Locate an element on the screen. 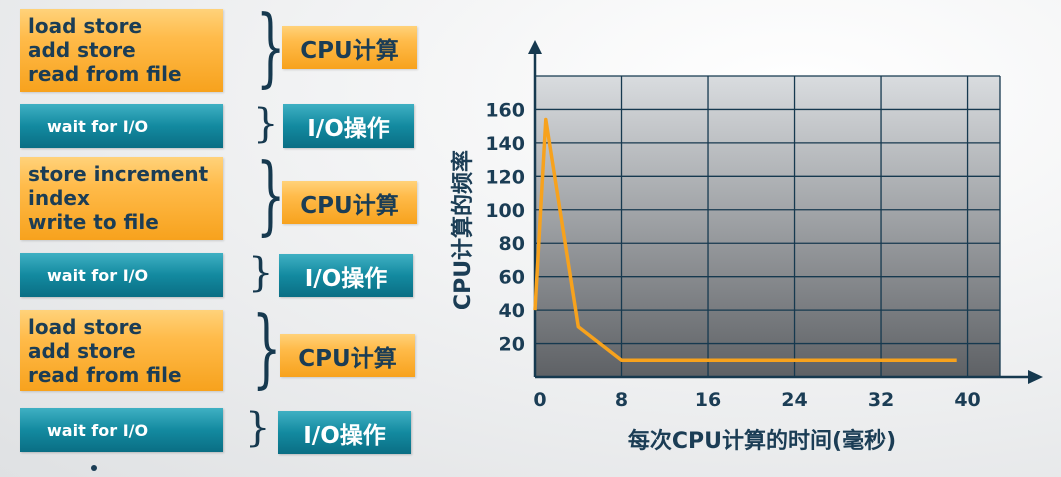  x-tick-label: 24 is located at coordinates (794, 400).